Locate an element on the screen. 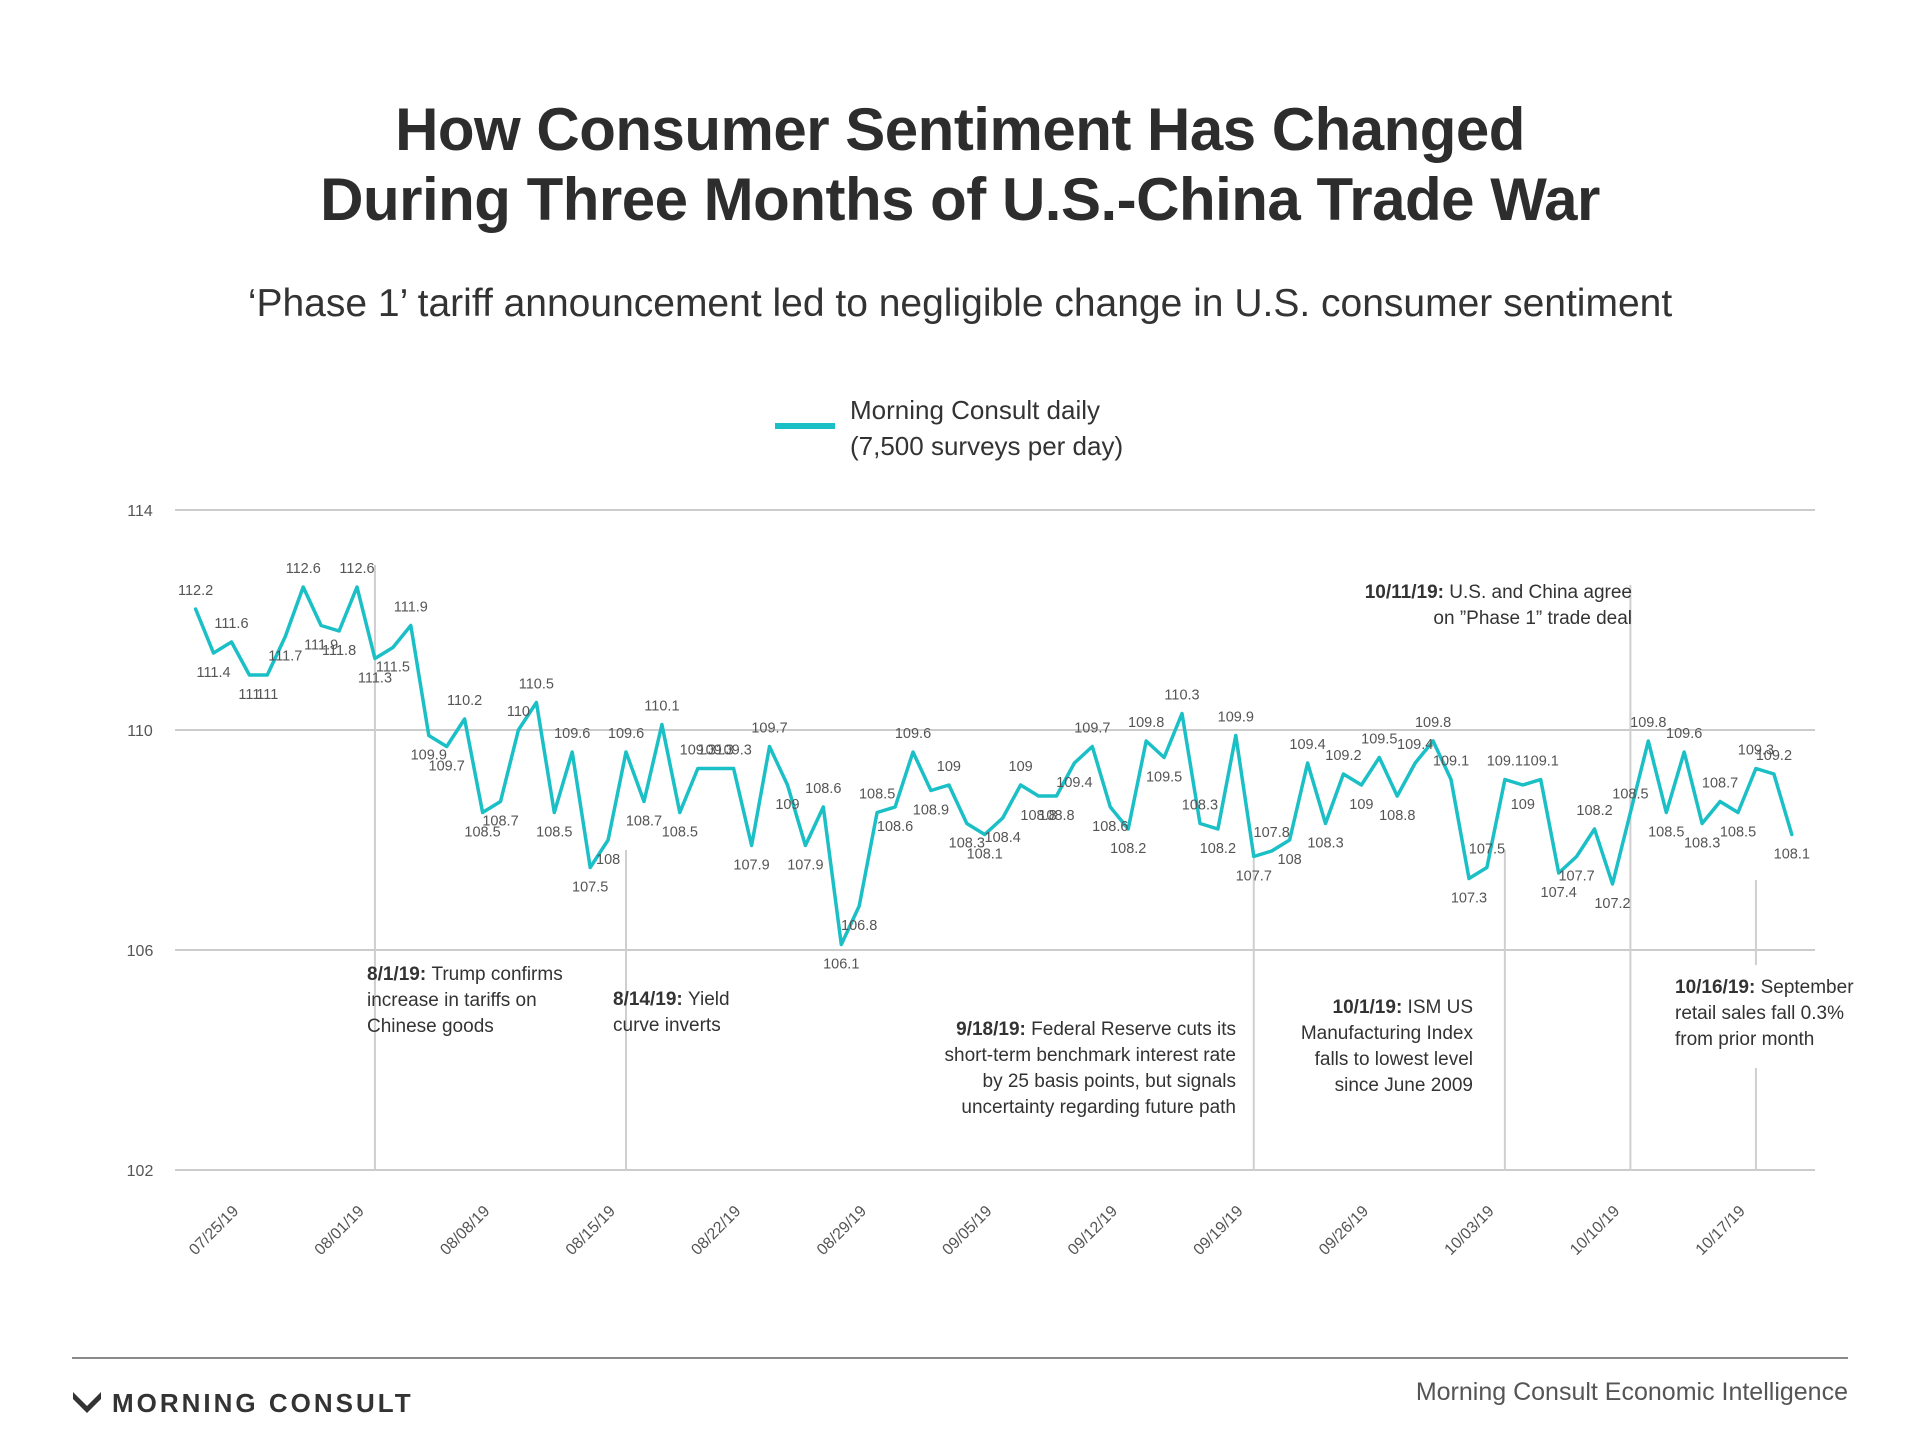 The height and width of the screenshot is (1440, 1920). annotation-date: 9/18/19: is located at coordinates (993, 1029).